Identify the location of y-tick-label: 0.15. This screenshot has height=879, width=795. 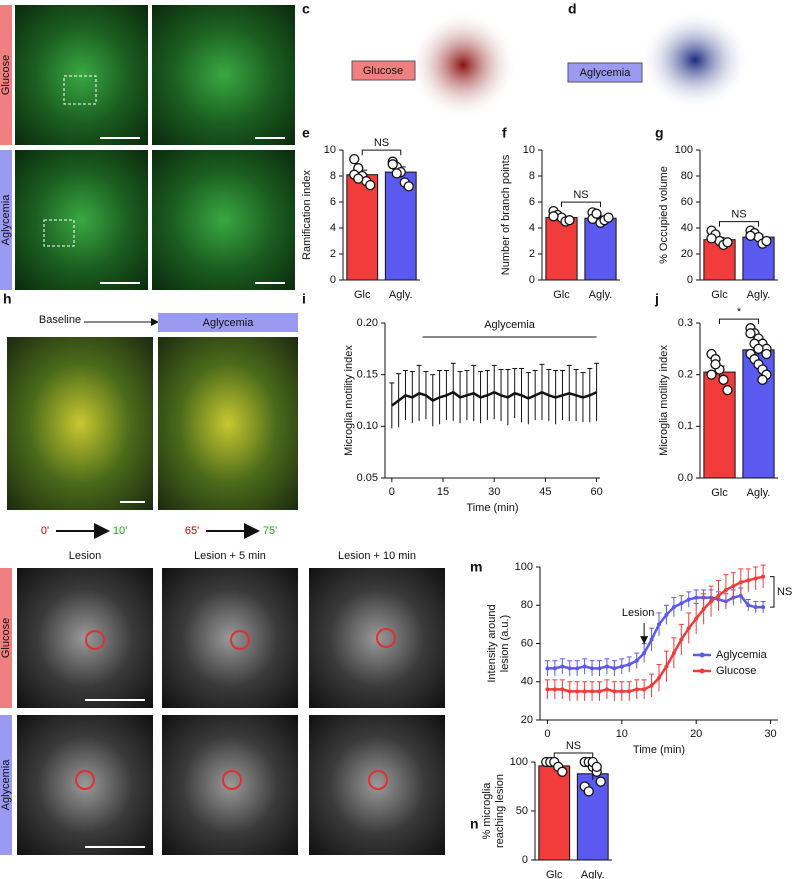
(367, 375).